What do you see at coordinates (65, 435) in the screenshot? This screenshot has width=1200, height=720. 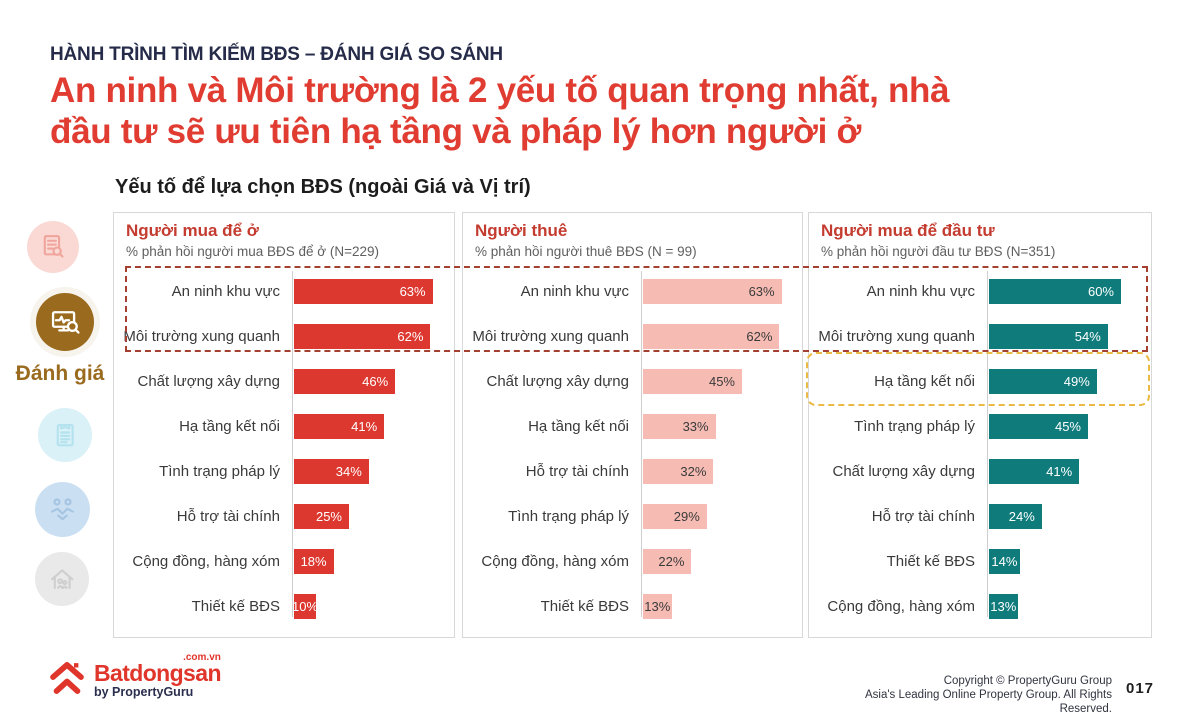 I see `contract-icon` at bounding box center [65, 435].